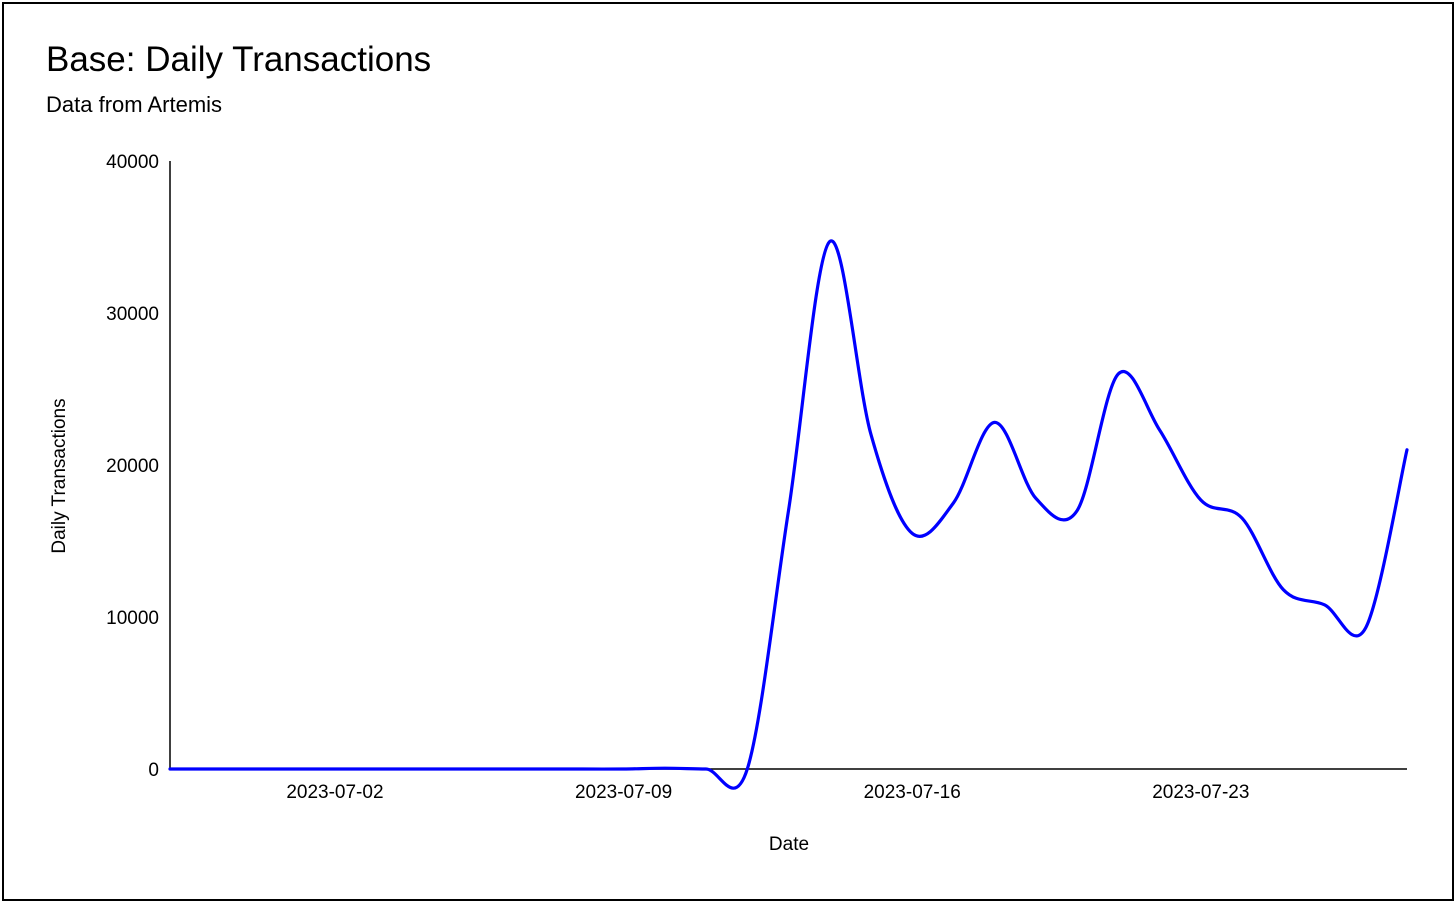  I want to click on x-tick-label: 2023-07-02, so click(334, 792).